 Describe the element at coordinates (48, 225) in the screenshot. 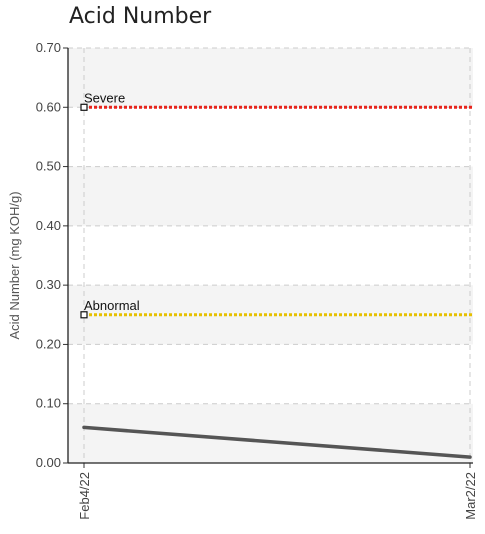

I see `y-tick-label: 0.40` at that location.